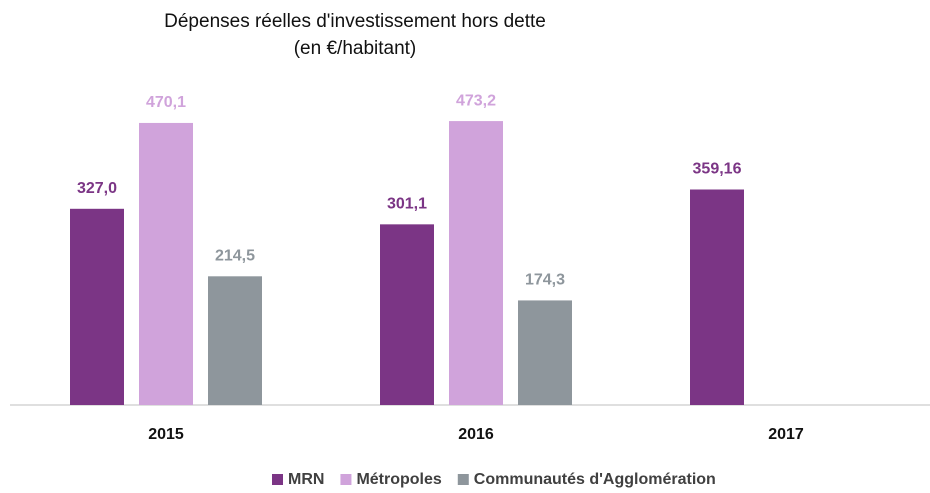 The image size is (930, 493). I want to click on data-label: 359,16, so click(717, 169).